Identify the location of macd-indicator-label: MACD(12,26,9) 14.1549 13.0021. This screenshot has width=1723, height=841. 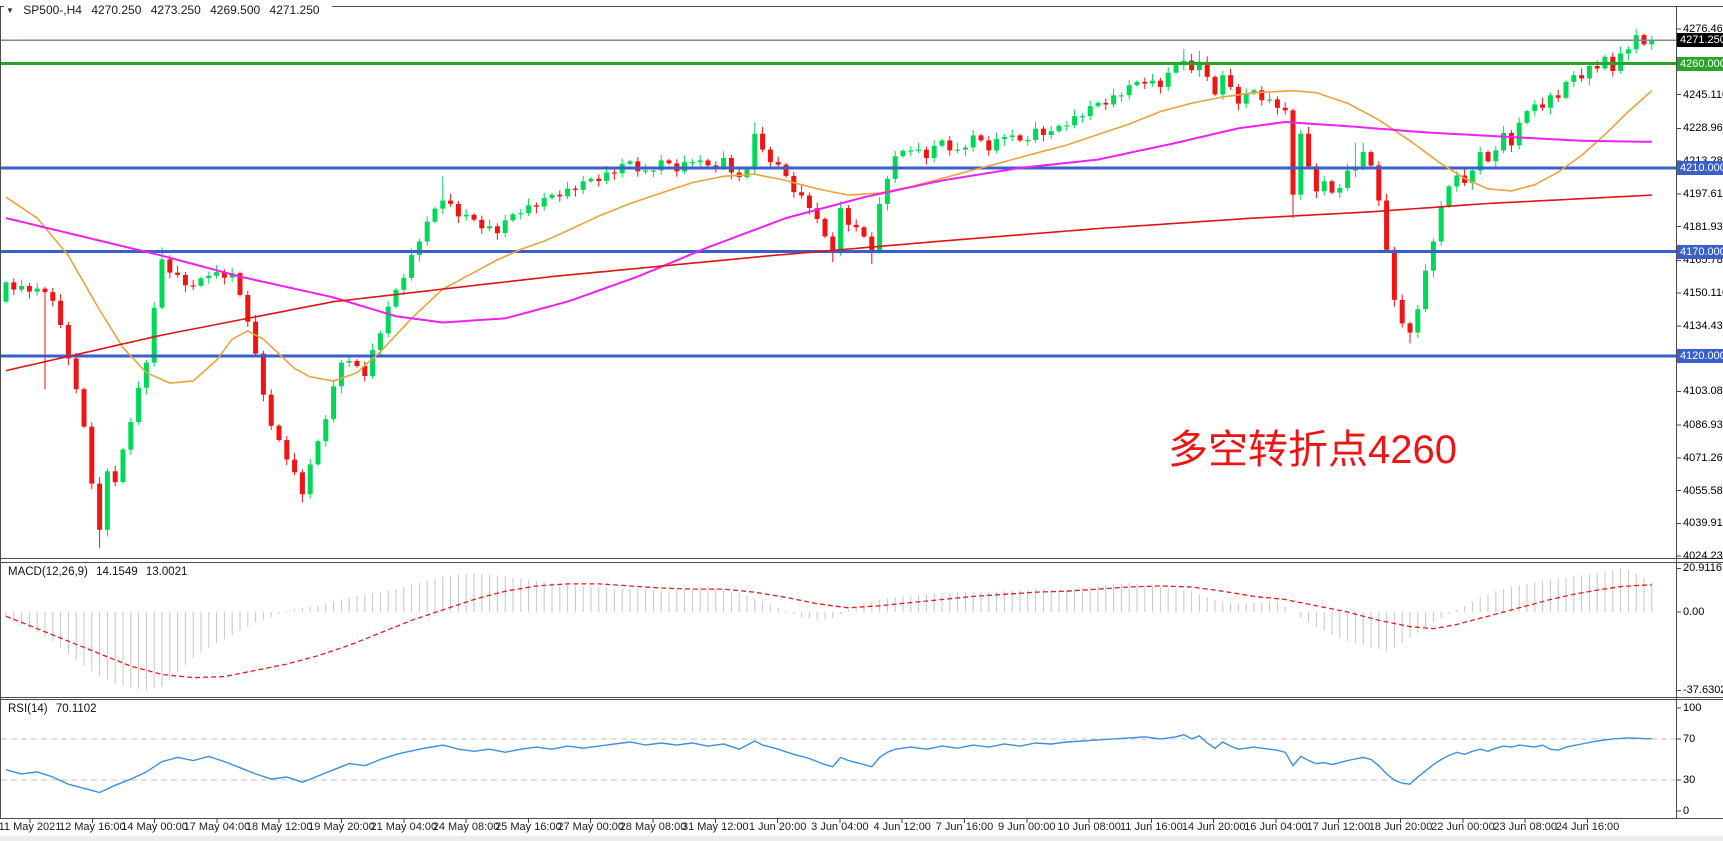
(100, 572).